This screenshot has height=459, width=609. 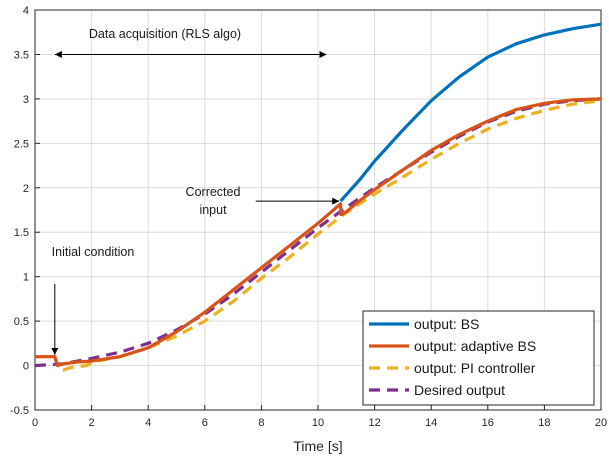 I want to click on legend-label-0: output: BS, so click(x=446, y=324).